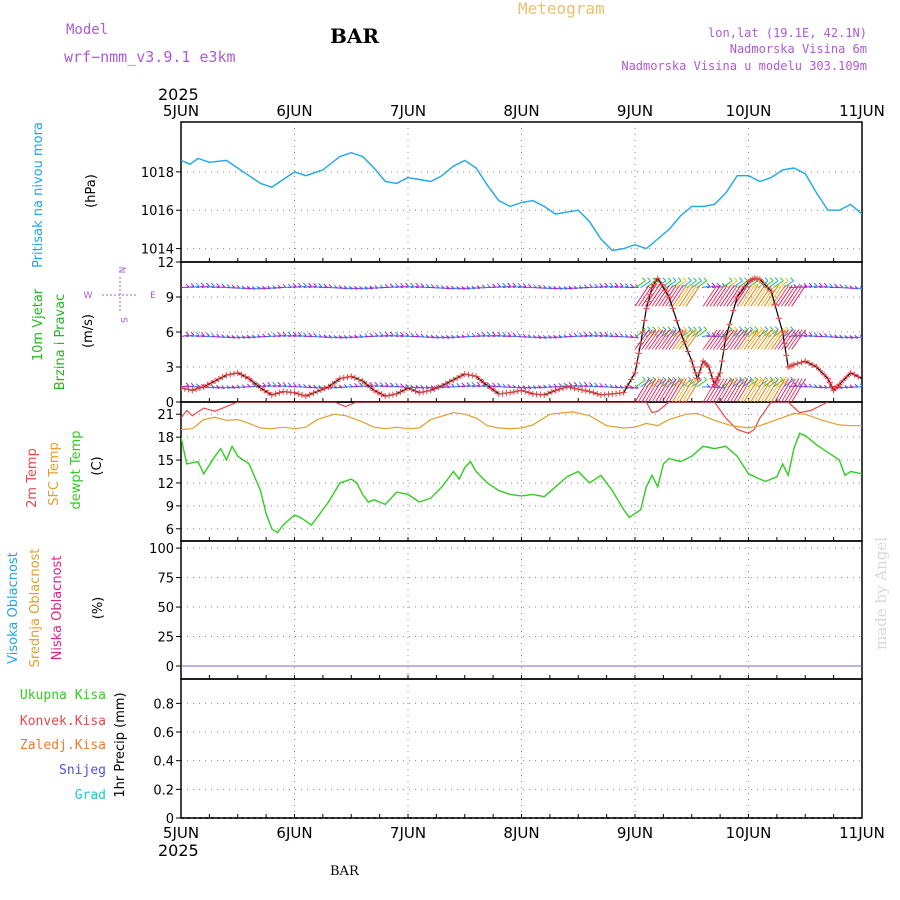 The height and width of the screenshot is (900, 900). I want to click on dewpt-line, so click(521, 483).